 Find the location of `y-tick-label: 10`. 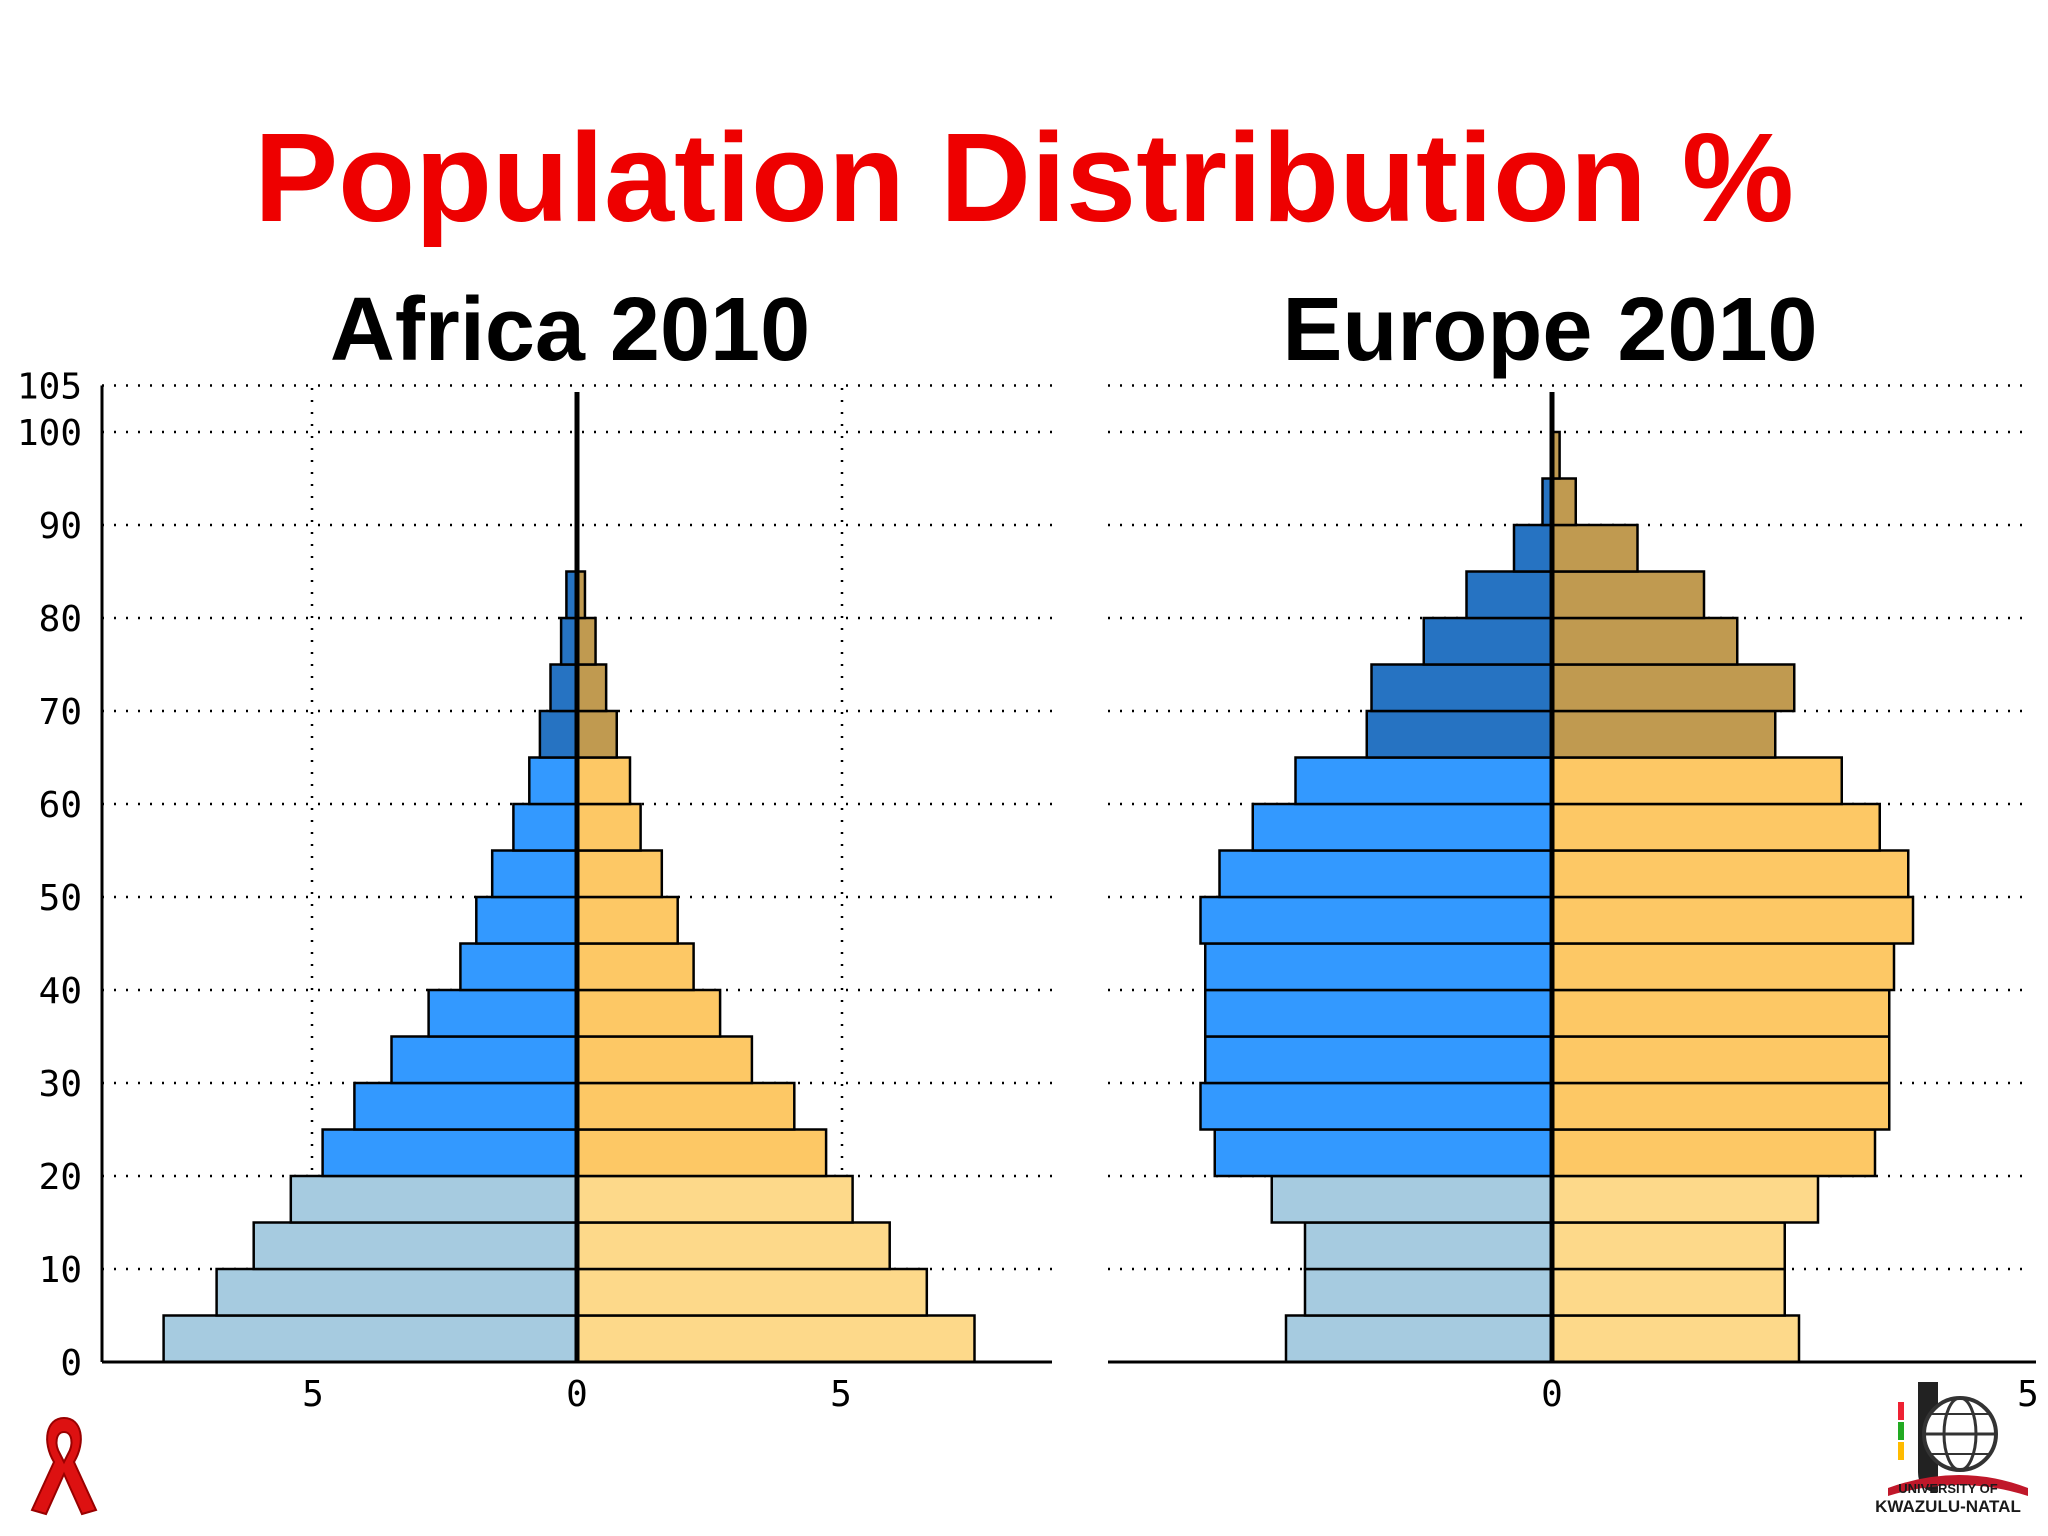

y-tick-label: 10 is located at coordinates (60, 1270).